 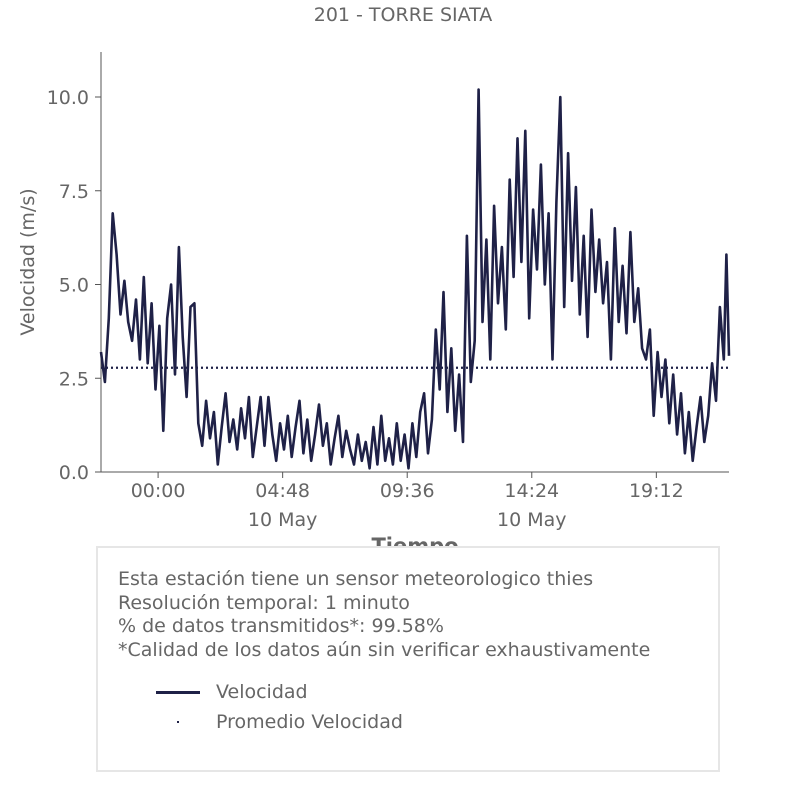 I want to click on y-tick-label: 5.0, so click(x=74, y=286).